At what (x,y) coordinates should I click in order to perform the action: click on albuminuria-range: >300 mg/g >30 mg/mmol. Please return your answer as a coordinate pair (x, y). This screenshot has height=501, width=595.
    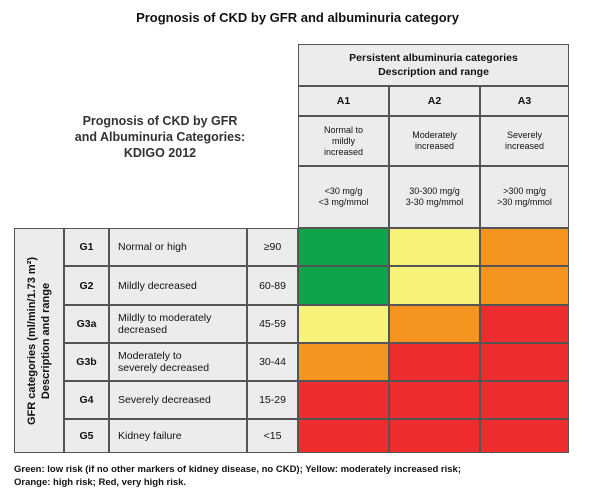
    Looking at the image, I should click on (524, 197).